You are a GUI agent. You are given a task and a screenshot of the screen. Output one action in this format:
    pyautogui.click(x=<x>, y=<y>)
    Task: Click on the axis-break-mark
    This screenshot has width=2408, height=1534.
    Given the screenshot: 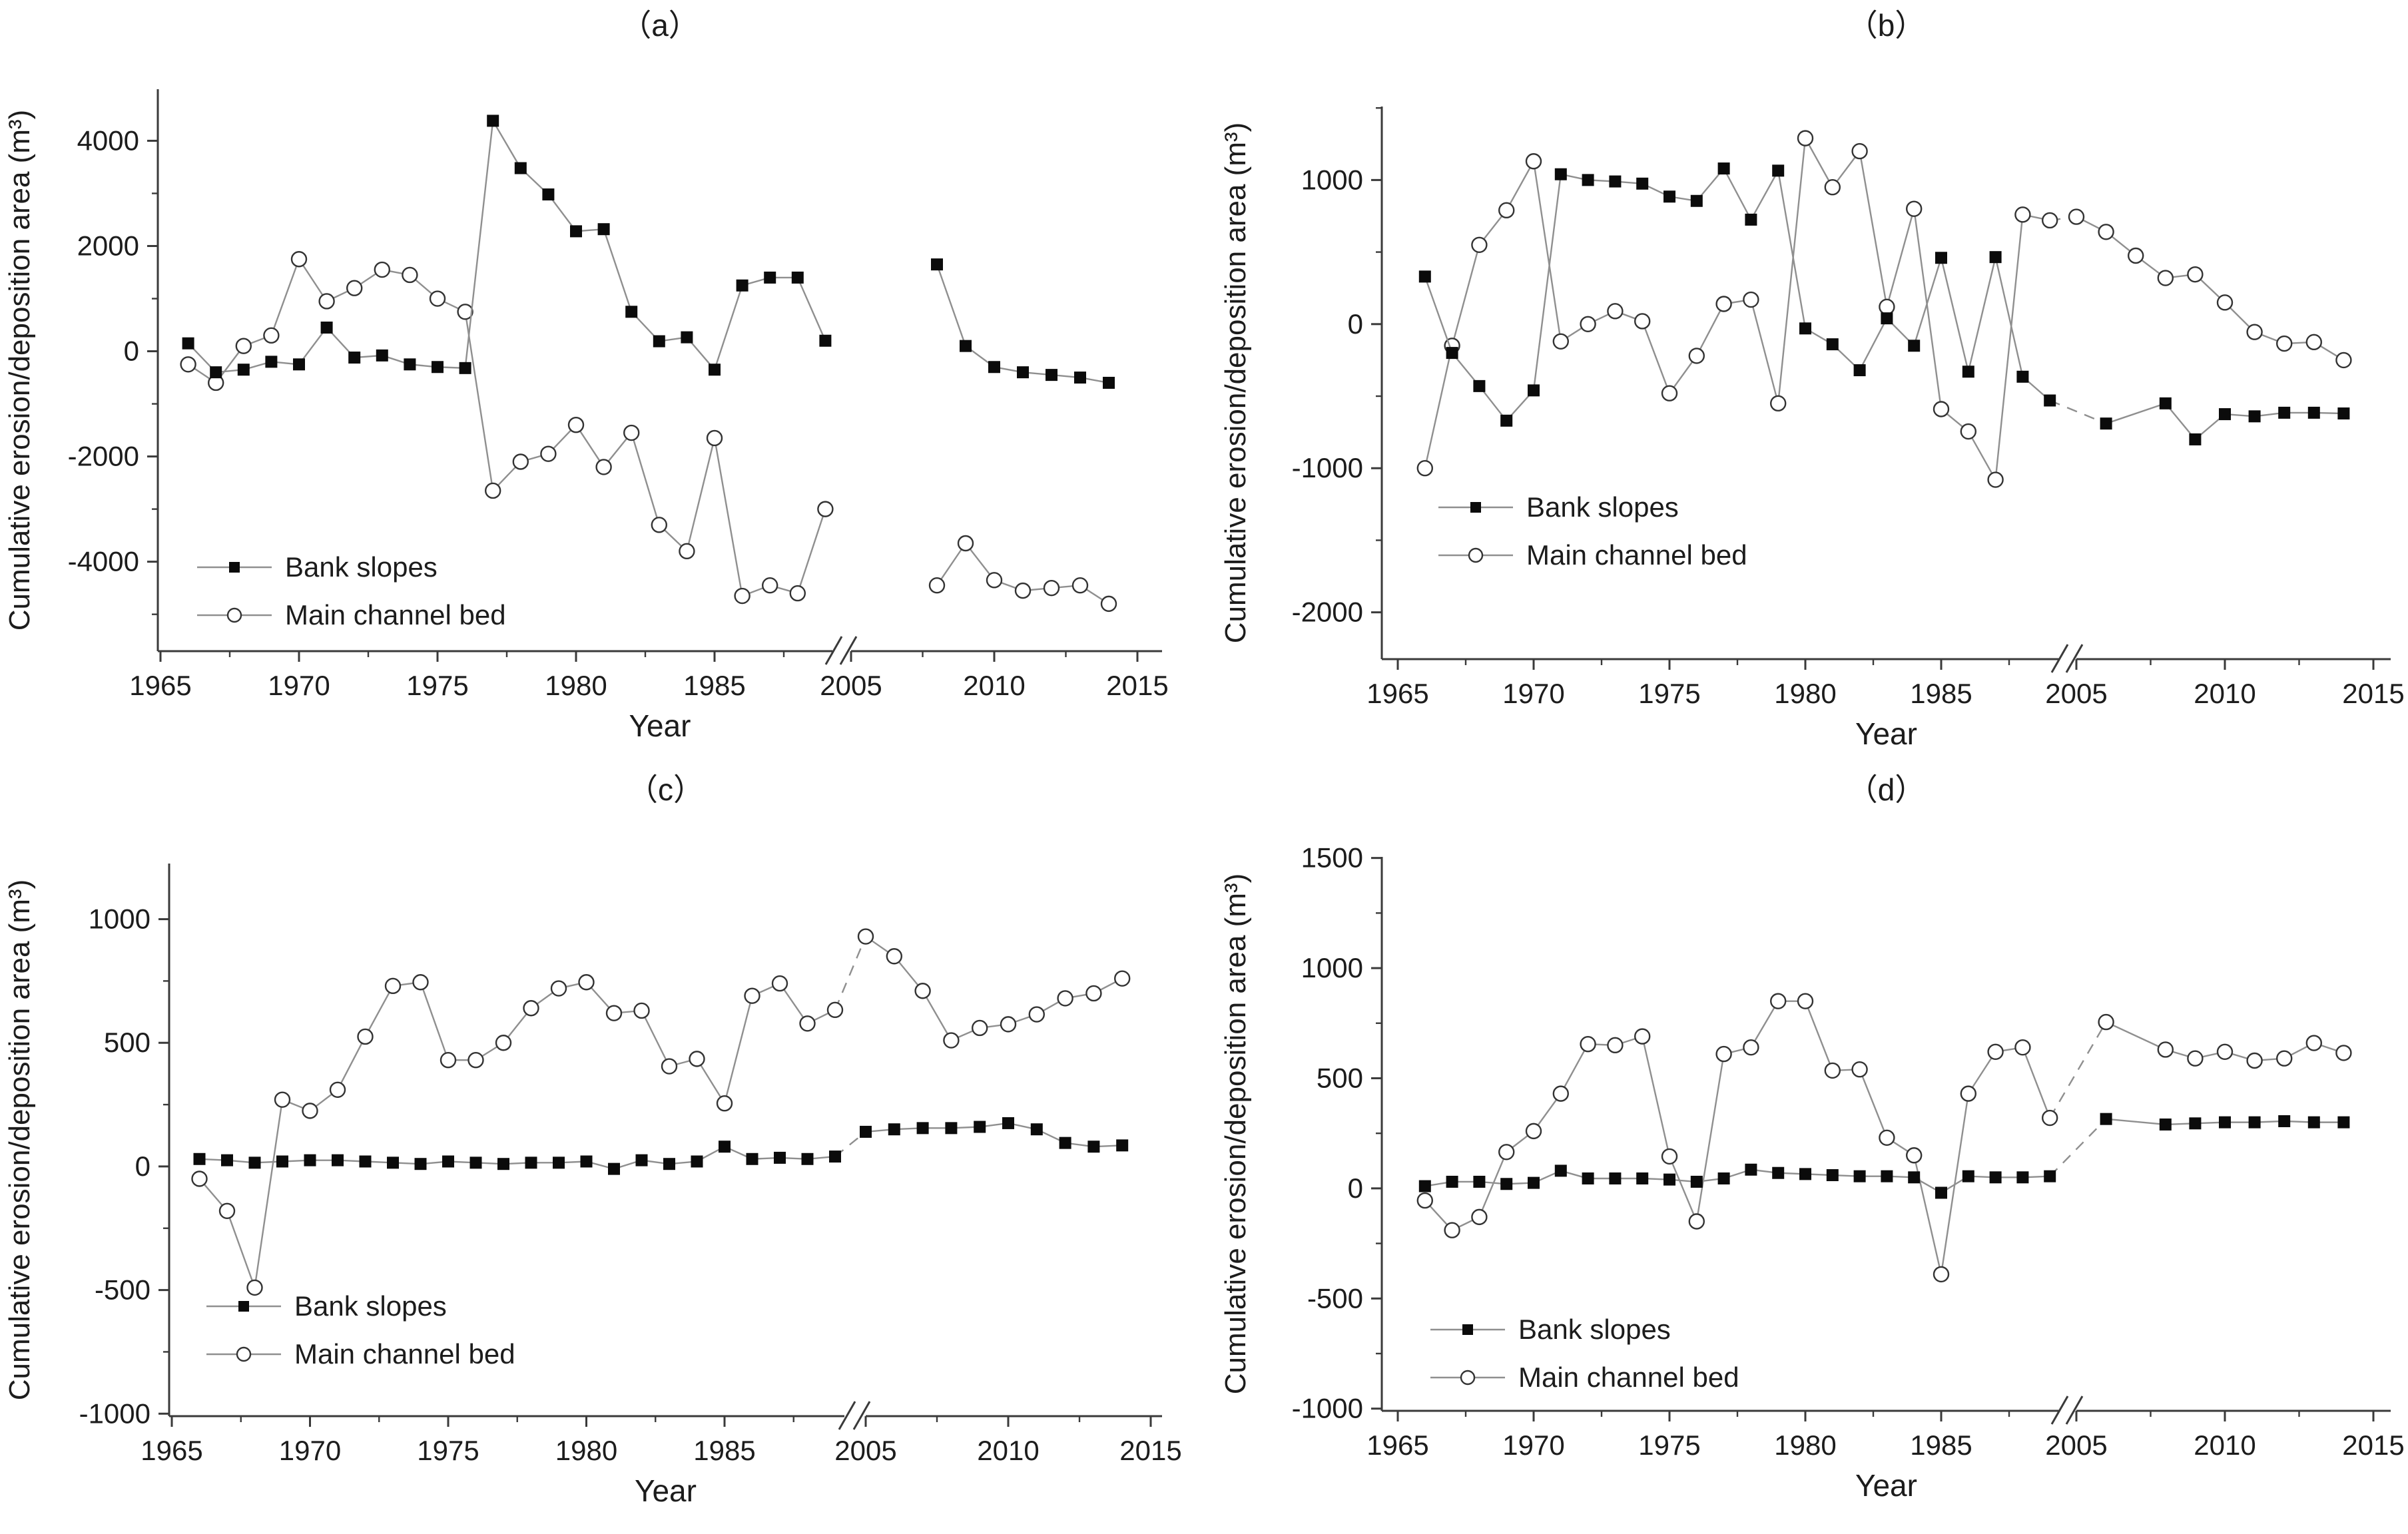 What is the action you would take?
    pyautogui.click(x=2059, y=1410)
    